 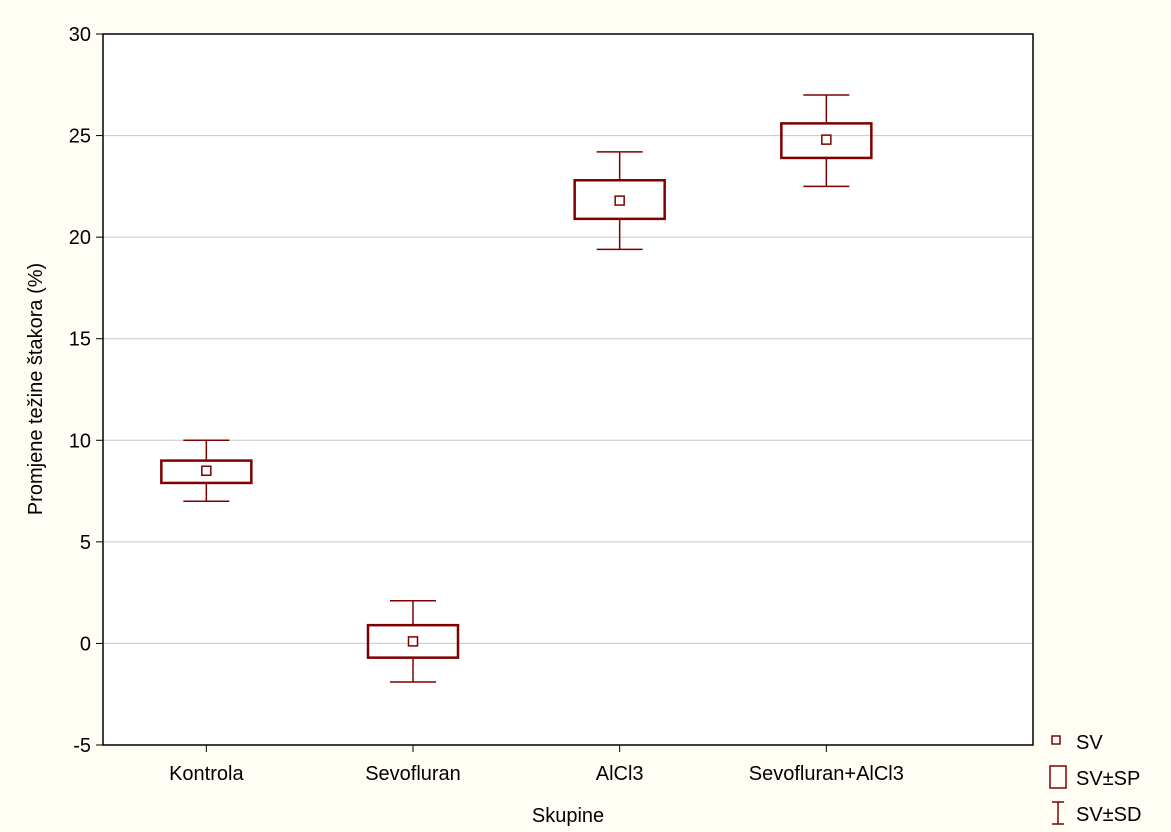 I want to click on legend-sv-sd-label: SV±SD, so click(x=1108, y=815).